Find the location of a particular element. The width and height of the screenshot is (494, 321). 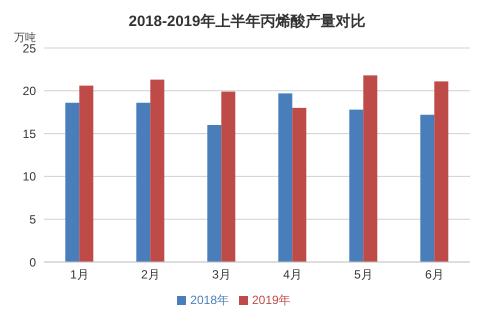

x-tick-label: 4月 is located at coordinates (292, 275).